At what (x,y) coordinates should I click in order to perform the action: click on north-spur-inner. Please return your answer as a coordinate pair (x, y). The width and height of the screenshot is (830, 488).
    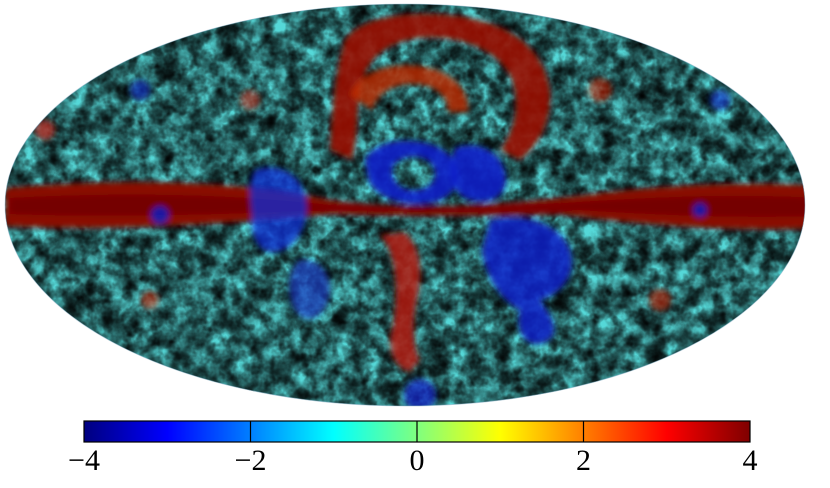
    Looking at the image, I should click on (409, 88).